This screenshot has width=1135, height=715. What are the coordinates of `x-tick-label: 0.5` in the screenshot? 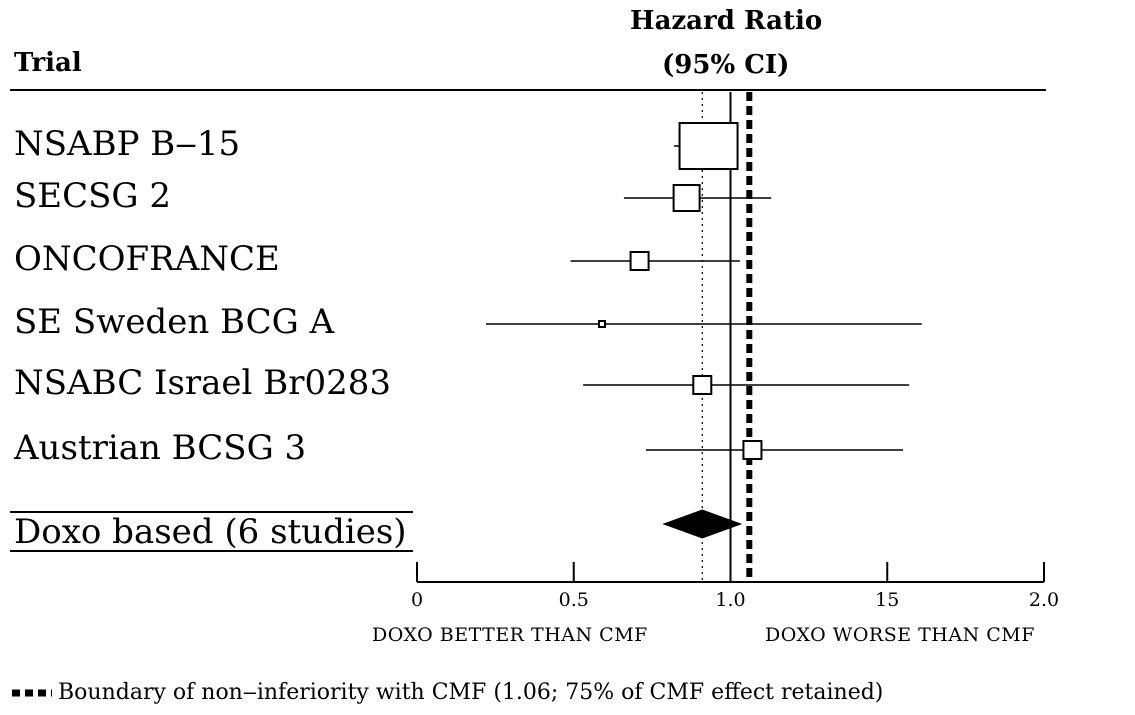 It's located at (573, 600).